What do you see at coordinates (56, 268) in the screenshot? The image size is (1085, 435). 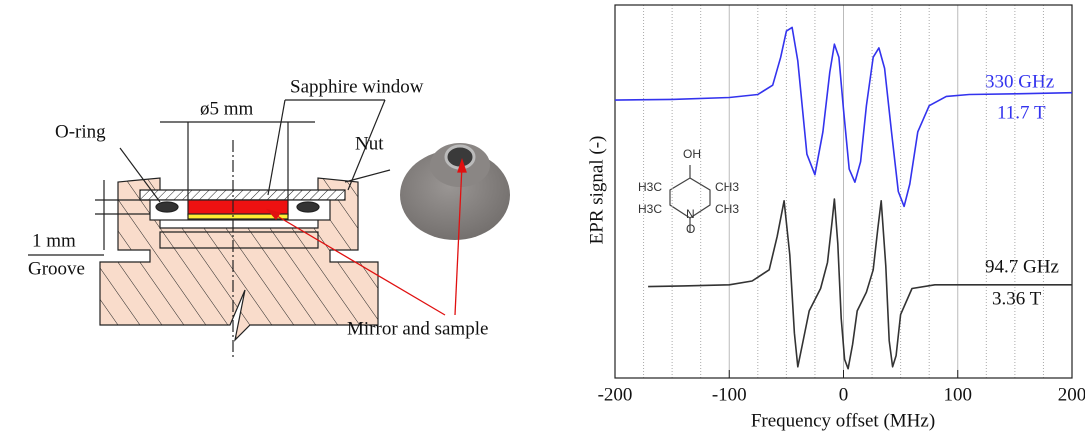 I see `diagram-label: Groove` at bounding box center [56, 268].